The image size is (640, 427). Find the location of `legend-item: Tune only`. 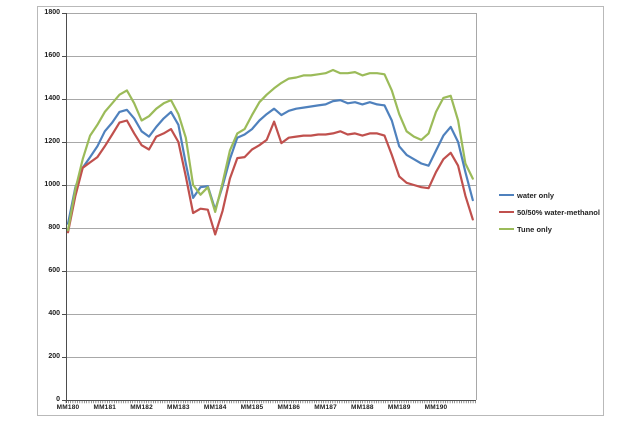

legend-item: Tune only is located at coordinates (549, 229).